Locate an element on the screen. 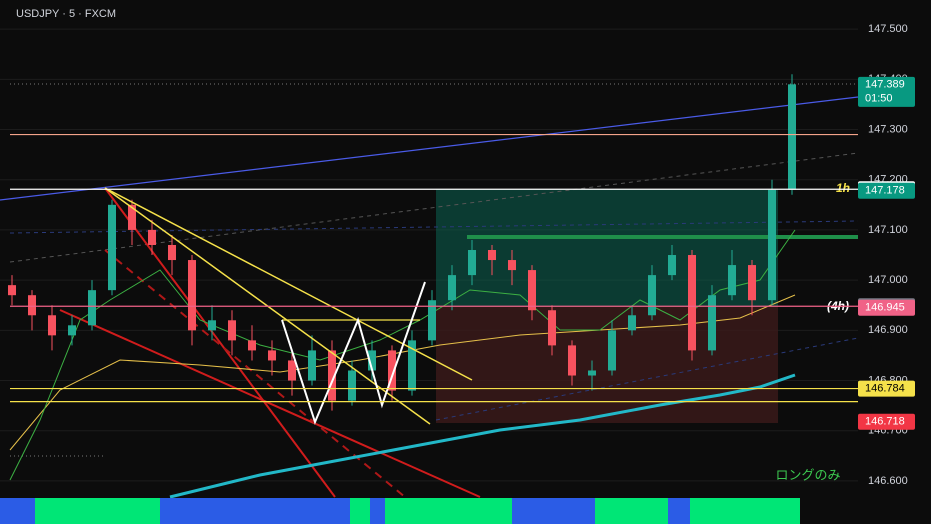  chart-title: USDJPY · 5 · FXCM is located at coordinates (66, 14).